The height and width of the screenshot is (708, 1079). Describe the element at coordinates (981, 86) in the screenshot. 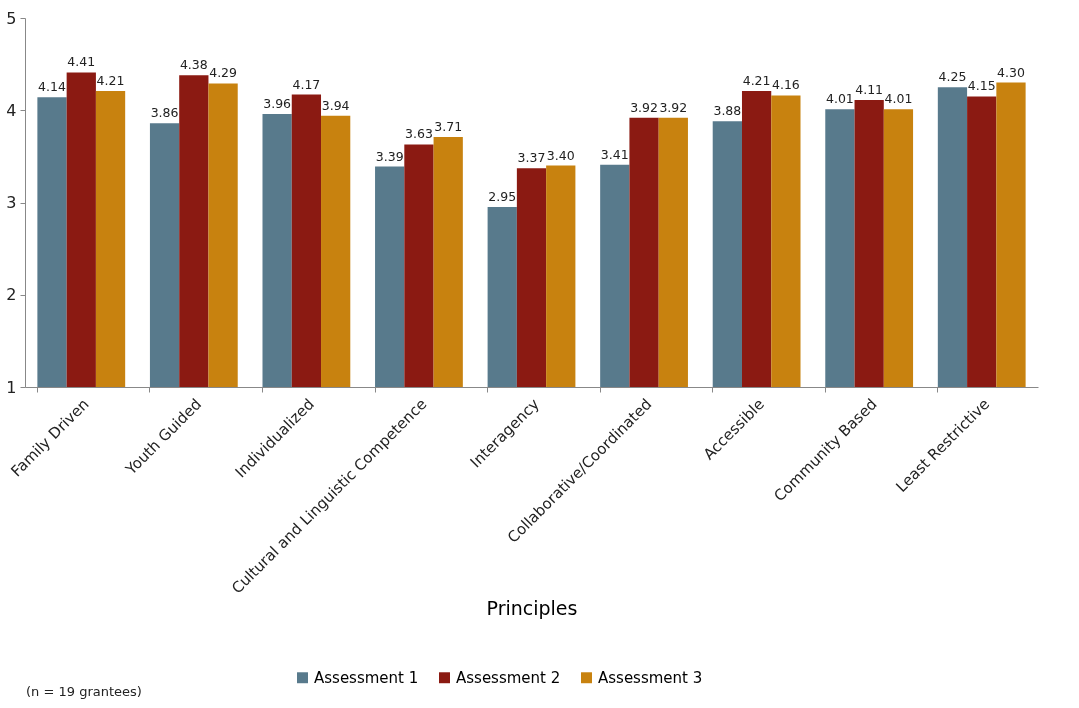

I see `data-label: 4.15` at that location.